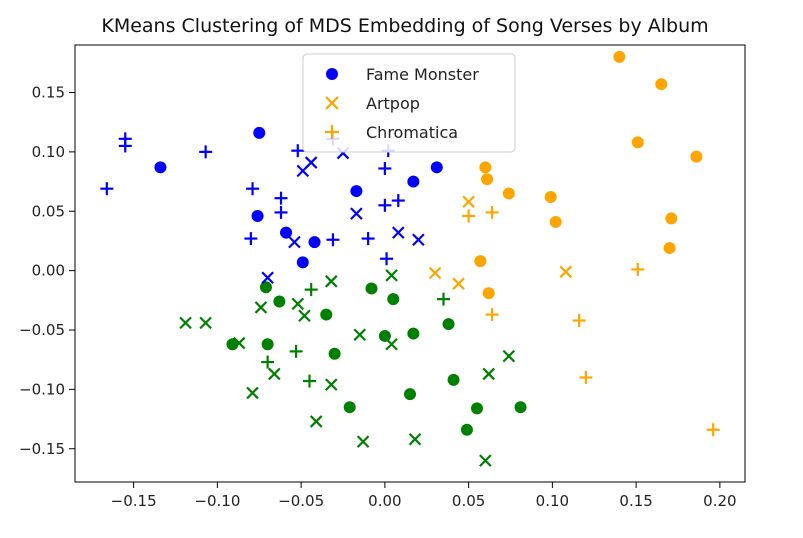  What do you see at coordinates (48, 211) in the screenshot?
I see `y-tick-label: 0.05` at bounding box center [48, 211].